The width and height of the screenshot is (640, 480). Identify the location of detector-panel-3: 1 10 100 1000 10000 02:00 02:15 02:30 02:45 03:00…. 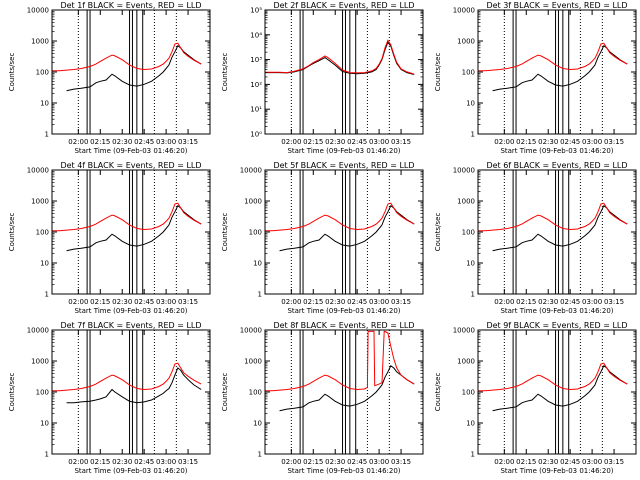
(535, 78).